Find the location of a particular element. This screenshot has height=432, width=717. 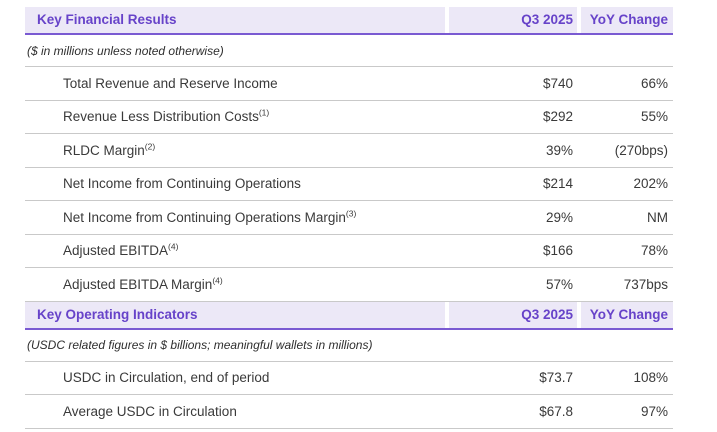

table-row: RLDC Margin(2) 39% (270bps) is located at coordinates (349, 151).